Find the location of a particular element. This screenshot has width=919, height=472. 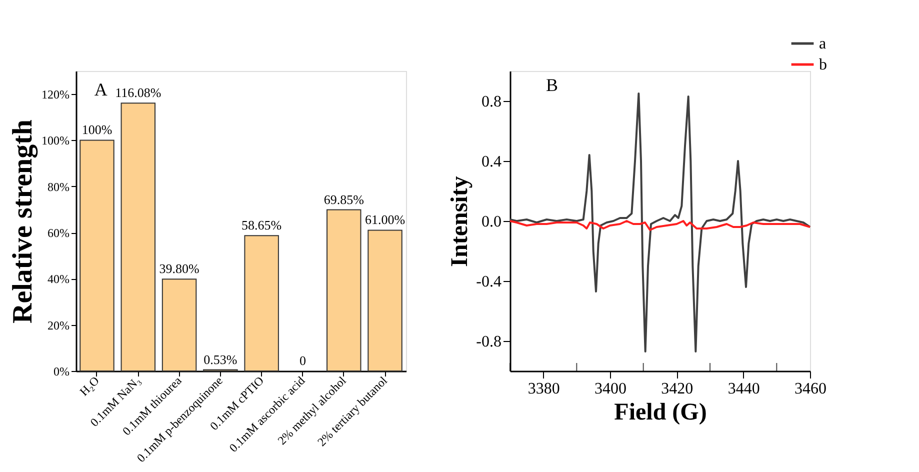

data-label: 39.80% is located at coordinates (179, 268).